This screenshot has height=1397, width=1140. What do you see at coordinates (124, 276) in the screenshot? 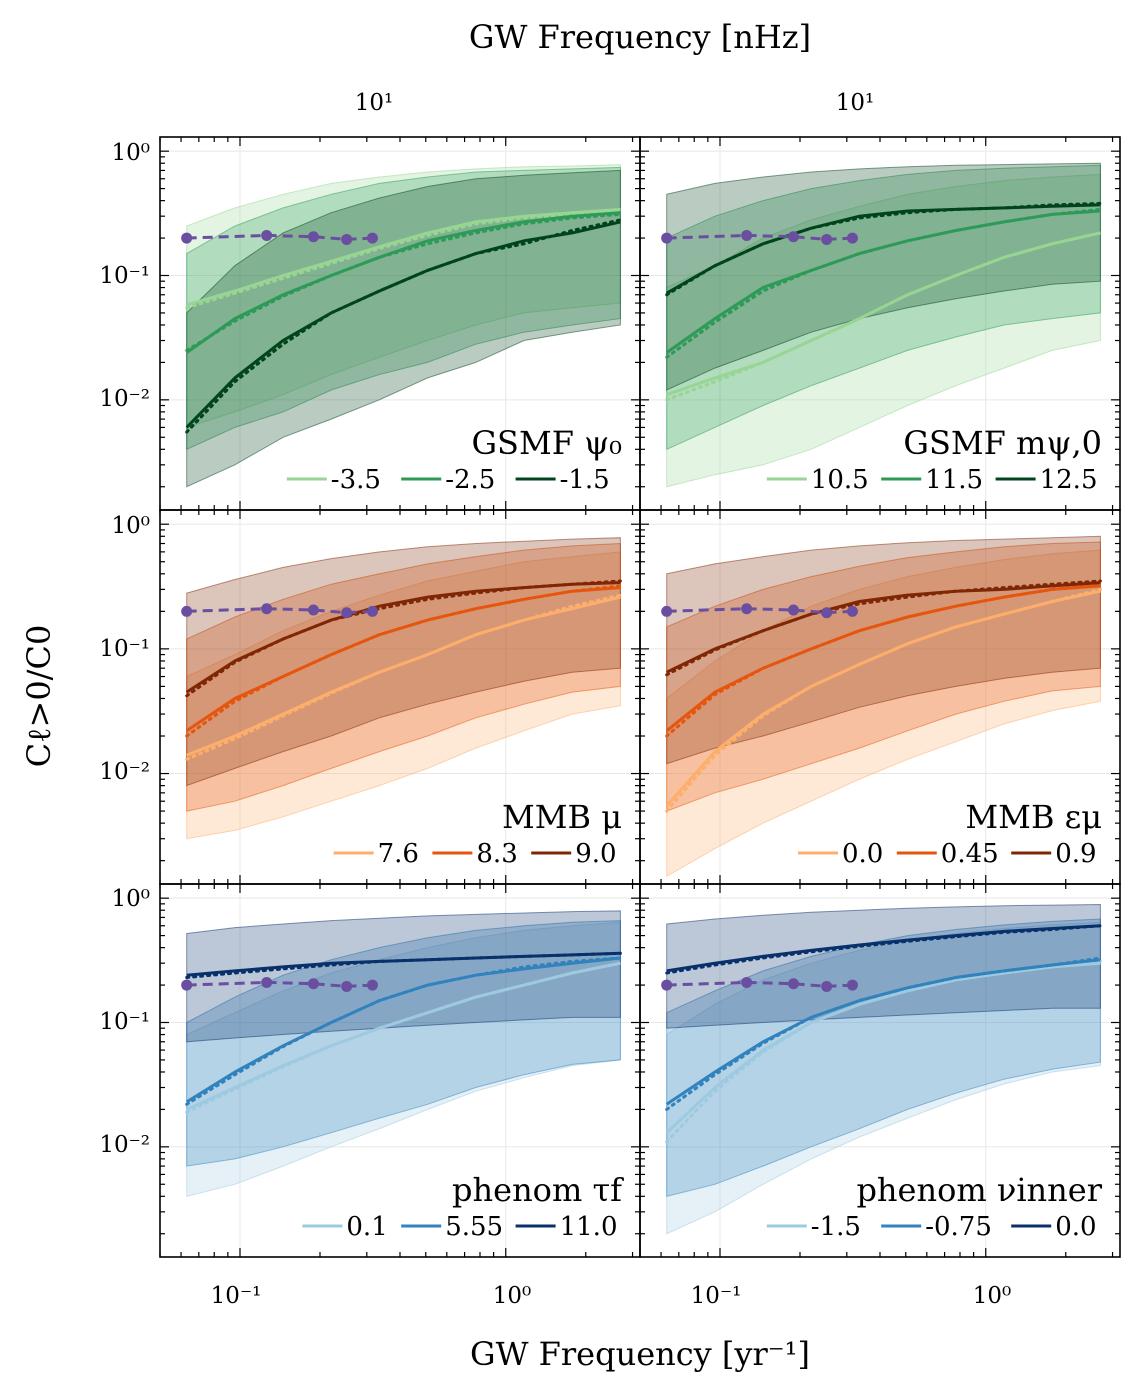
I see `y-tick-label-r0-1: 10⁻¹` at bounding box center [124, 276].